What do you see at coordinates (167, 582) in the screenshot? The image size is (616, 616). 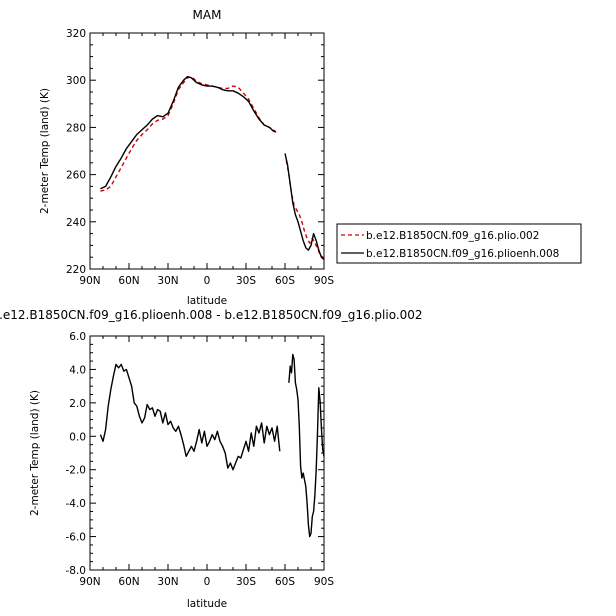 I see `bottom-xtick-label: 30N` at bounding box center [167, 582].